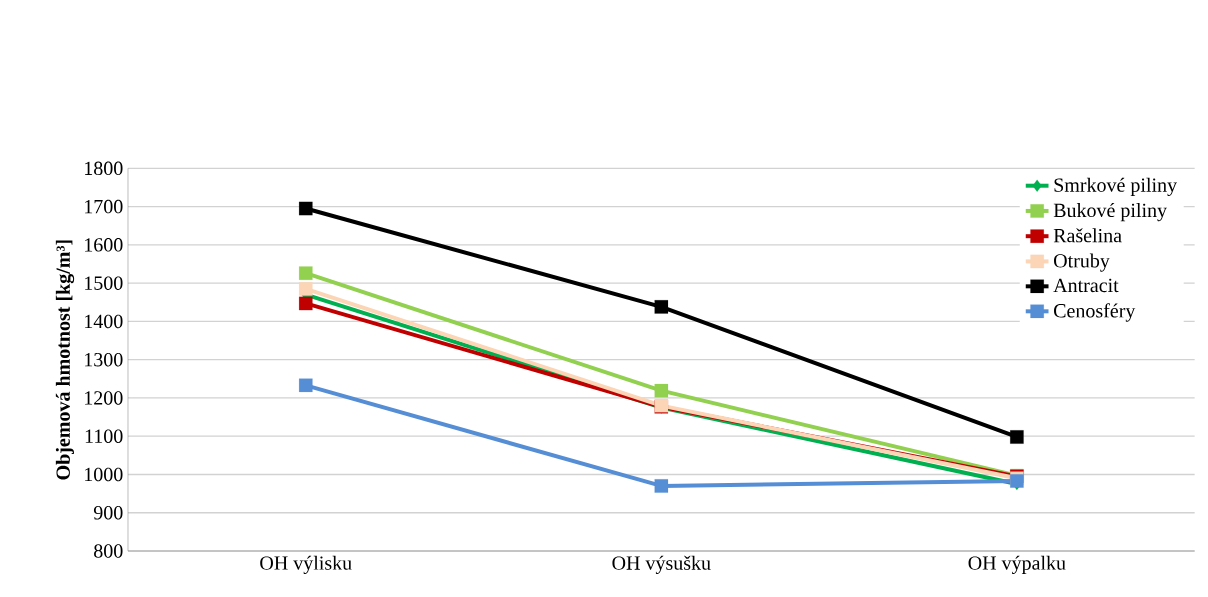 The width and height of the screenshot is (1208, 597). I want to click on y-tick-label: 1000, so click(104, 474).